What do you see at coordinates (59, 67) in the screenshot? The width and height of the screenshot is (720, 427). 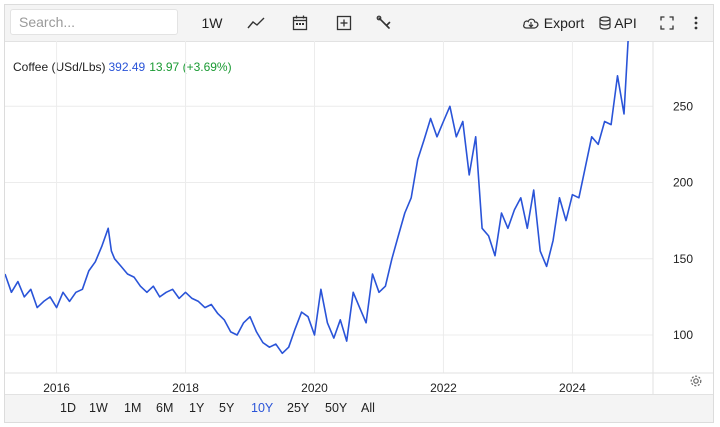 I see `legend-symbol: Coffee (USd/Lbs)` at bounding box center [59, 67].